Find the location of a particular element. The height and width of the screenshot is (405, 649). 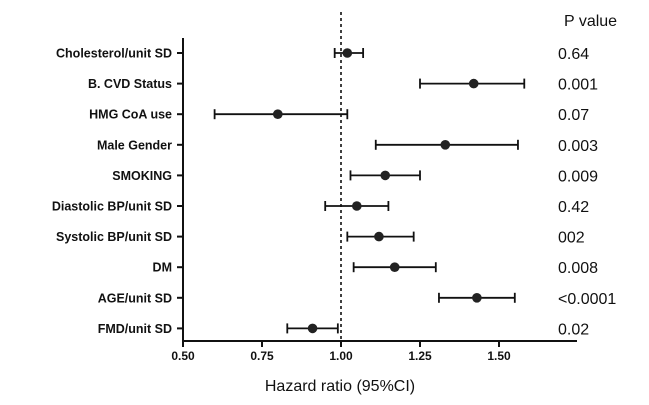

row-label: Systolic BP/unit SD is located at coordinates (114, 237).